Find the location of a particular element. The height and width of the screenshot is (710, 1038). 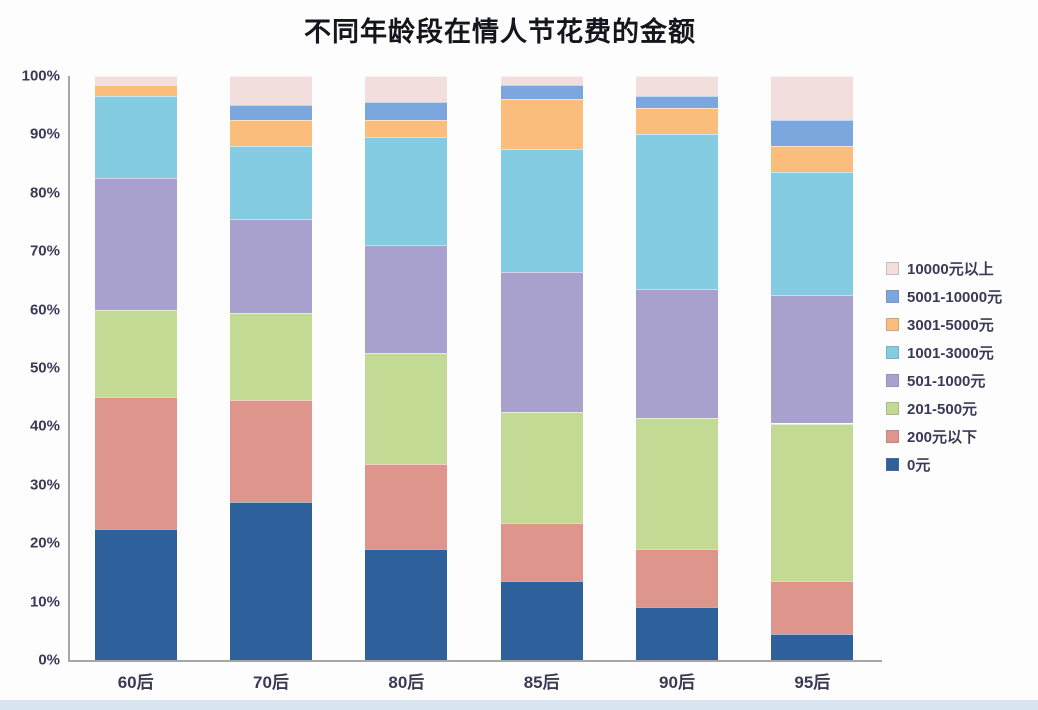

legend-item-200元以下: 200元以下 is located at coordinates (944, 436).